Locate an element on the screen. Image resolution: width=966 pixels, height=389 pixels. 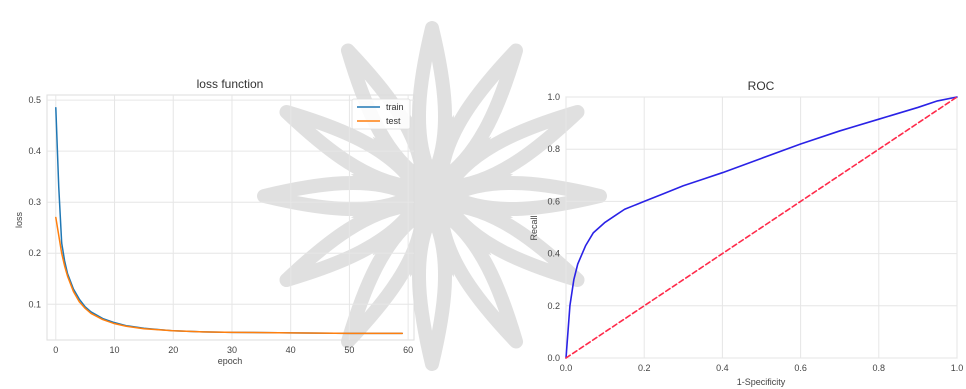
roc-y-tick-label: 0.0 is located at coordinates (553, 358).